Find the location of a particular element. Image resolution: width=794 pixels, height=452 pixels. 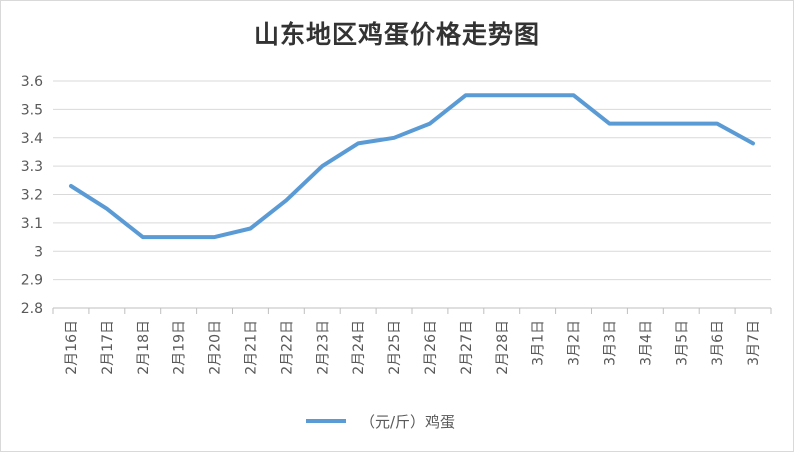

x-tick-label: 2月16日 is located at coordinates (72, 347).